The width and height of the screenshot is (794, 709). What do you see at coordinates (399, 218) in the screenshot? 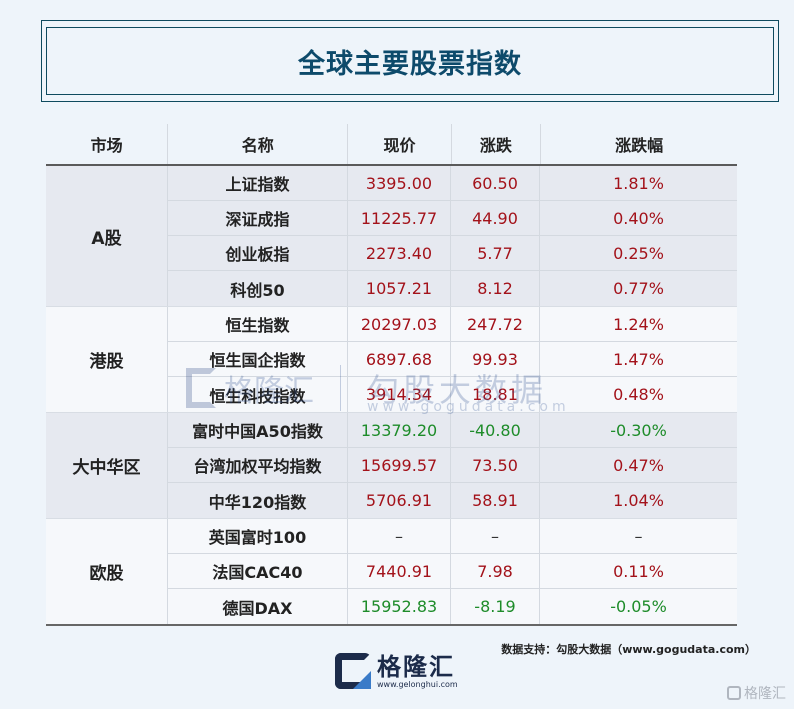
I see `index-price: 11225.77` at bounding box center [399, 218].